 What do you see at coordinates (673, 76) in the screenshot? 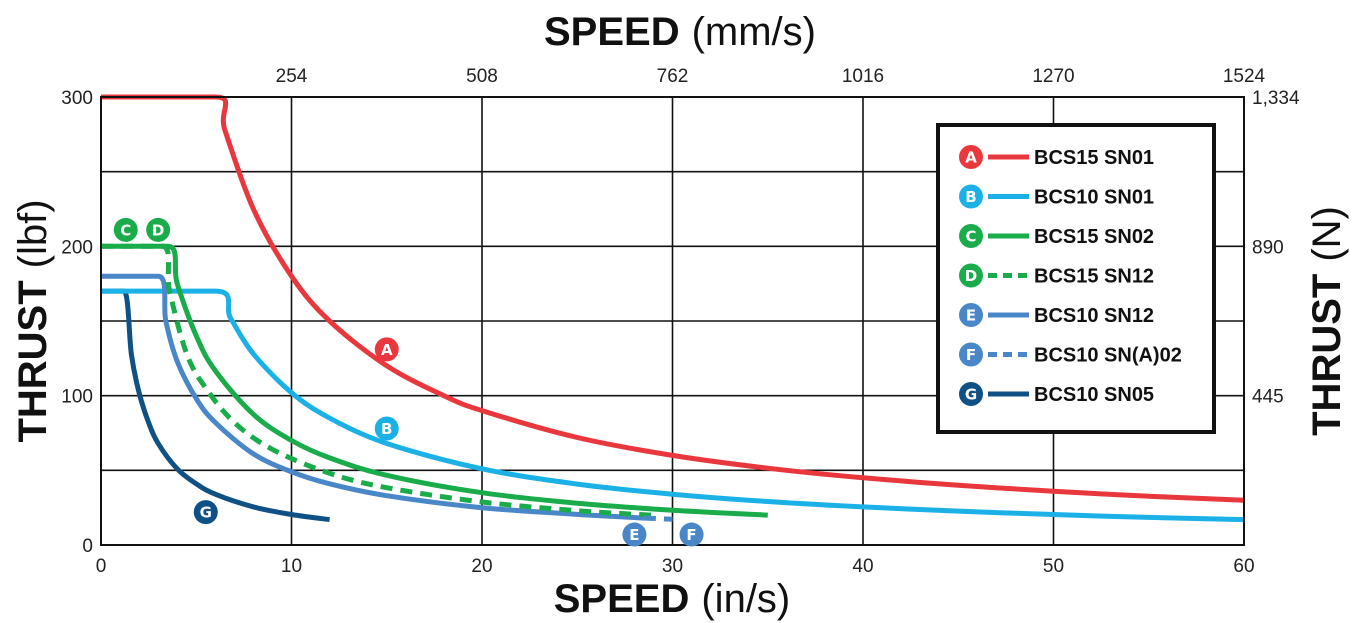
I see `top-x-tick-label: 762` at bounding box center [673, 76].